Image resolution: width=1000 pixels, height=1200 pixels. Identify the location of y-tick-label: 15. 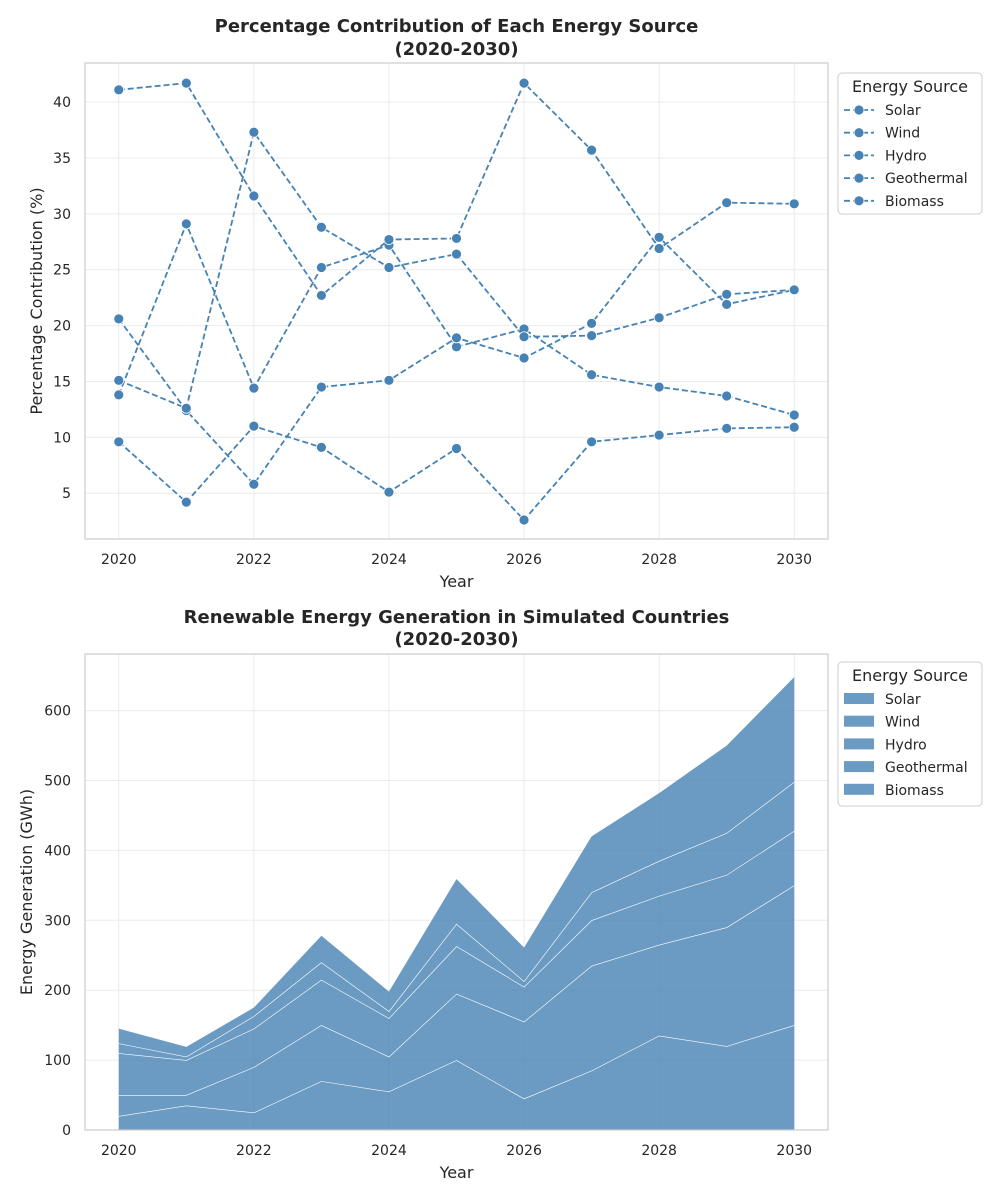
(62, 382).